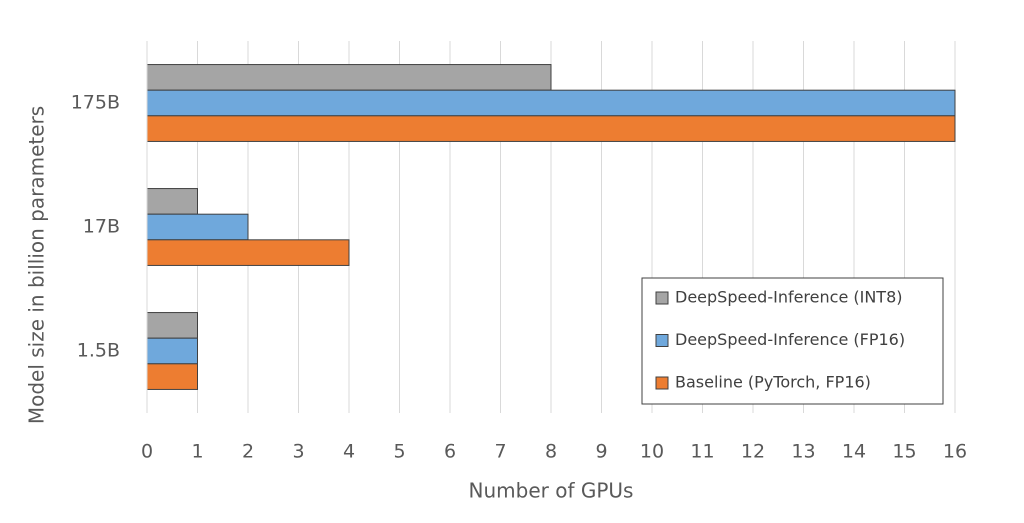 This screenshot has width=1024, height=523. What do you see at coordinates (298, 452) in the screenshot?
I see `x-tick-label: 3` at bounding box center [298, 452].